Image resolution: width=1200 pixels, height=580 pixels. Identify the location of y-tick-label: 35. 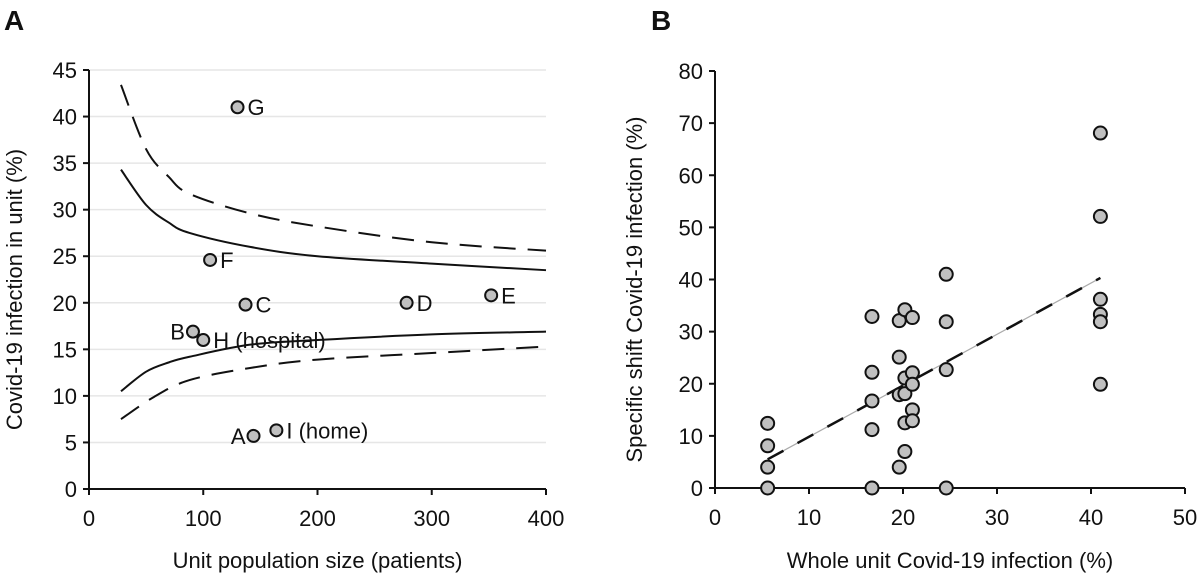
(65, 163).